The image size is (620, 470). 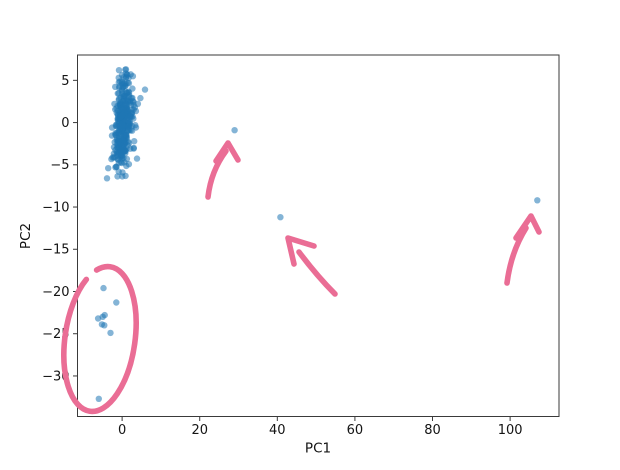 What do you see at coordinates (527, 227) in the screenshot?
I see `annotation-arrow-right-head` at bounding box center [527, 227].